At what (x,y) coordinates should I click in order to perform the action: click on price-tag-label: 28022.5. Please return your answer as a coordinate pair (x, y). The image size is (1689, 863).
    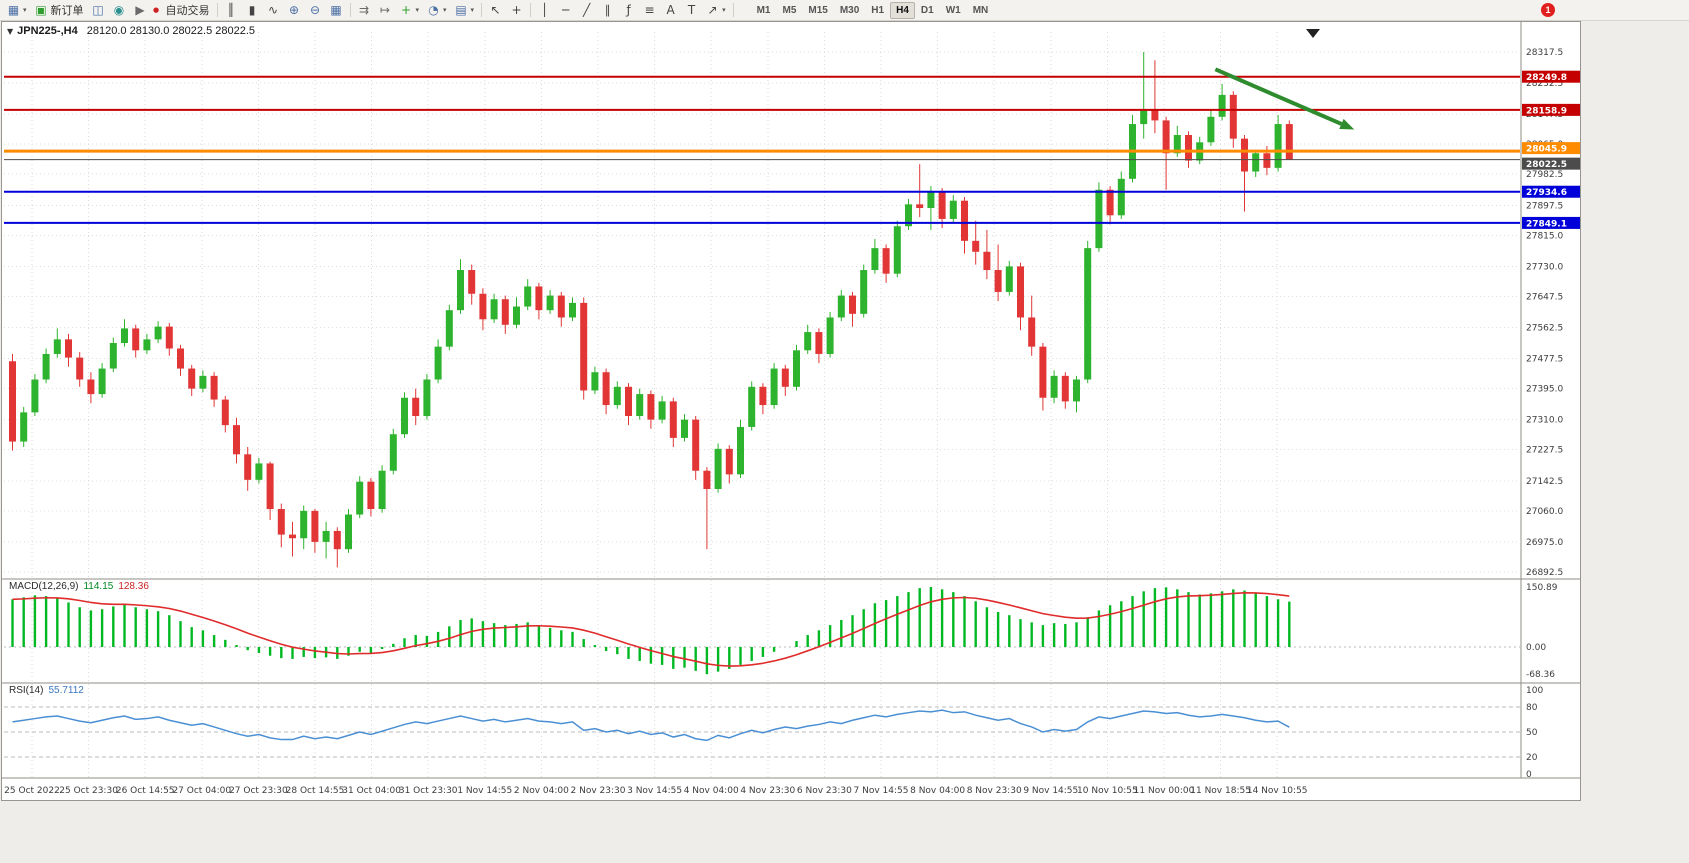
    Looking at the image, I should click on (1546, 165).